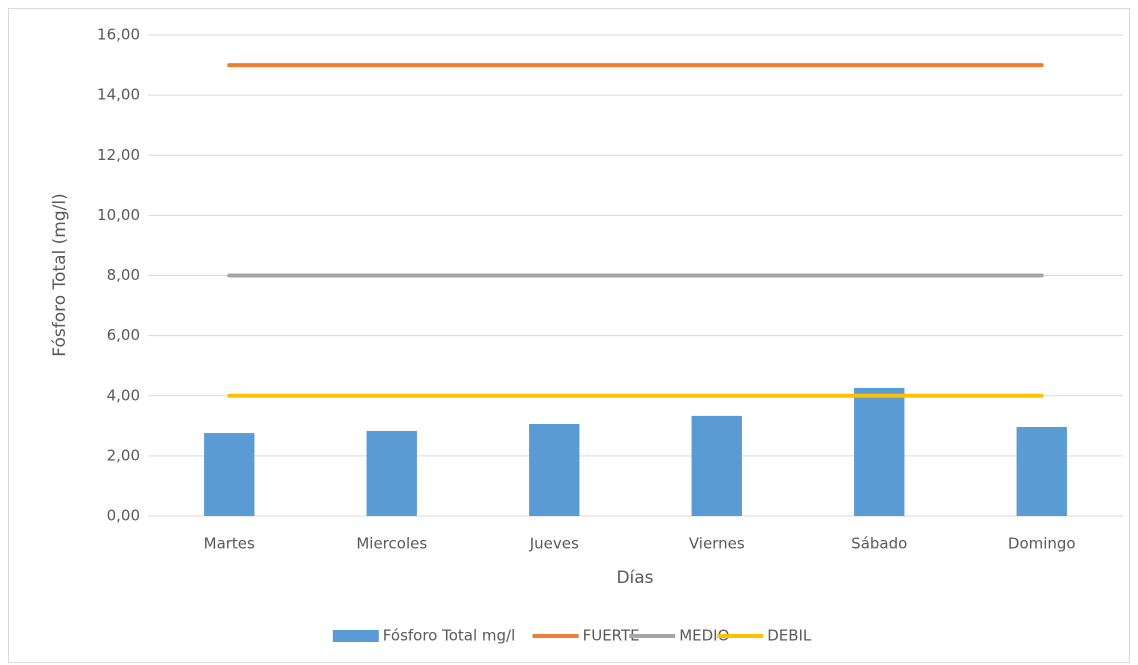 Image resolution: width=1138 pixels, height=665 pixels. Describe the element at coordinates (229, 544) in the screenshot. I see `x-tick-label: Martes` at that location.